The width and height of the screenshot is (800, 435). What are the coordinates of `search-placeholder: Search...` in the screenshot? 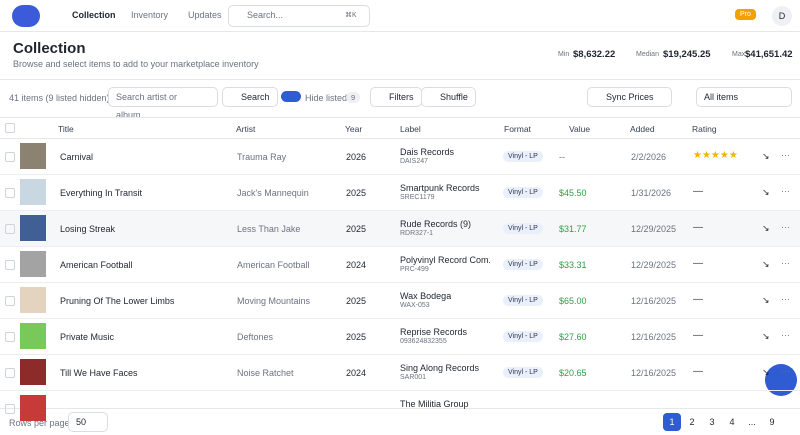 It's located at (265, 15).